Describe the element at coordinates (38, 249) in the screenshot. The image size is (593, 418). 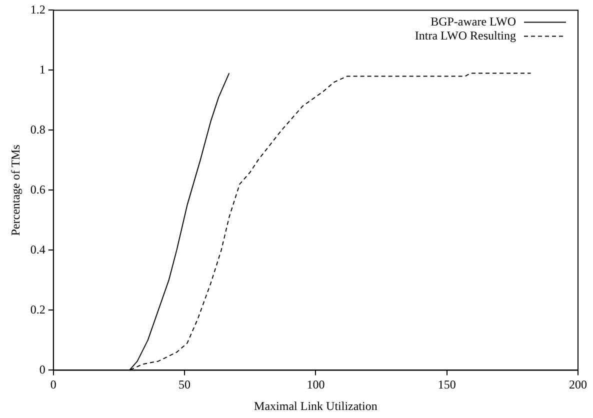
I see `y-tick-label: 0.4` at that location.